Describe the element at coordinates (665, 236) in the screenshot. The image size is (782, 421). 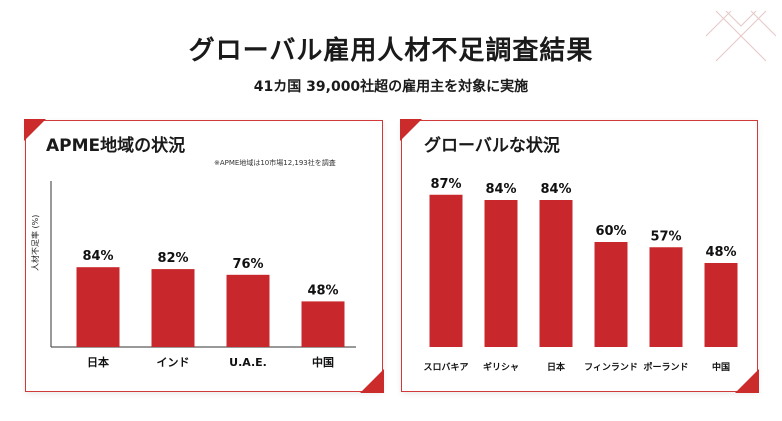
I see `bar-value-label: 57%` at that location.